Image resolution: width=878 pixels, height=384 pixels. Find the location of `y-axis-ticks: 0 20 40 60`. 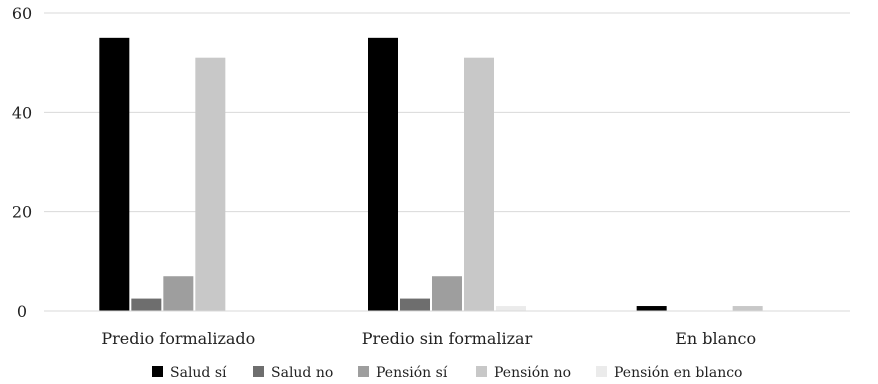

y-axis-ticks: 0 20 40 60 is located at coordinates (22, 162).